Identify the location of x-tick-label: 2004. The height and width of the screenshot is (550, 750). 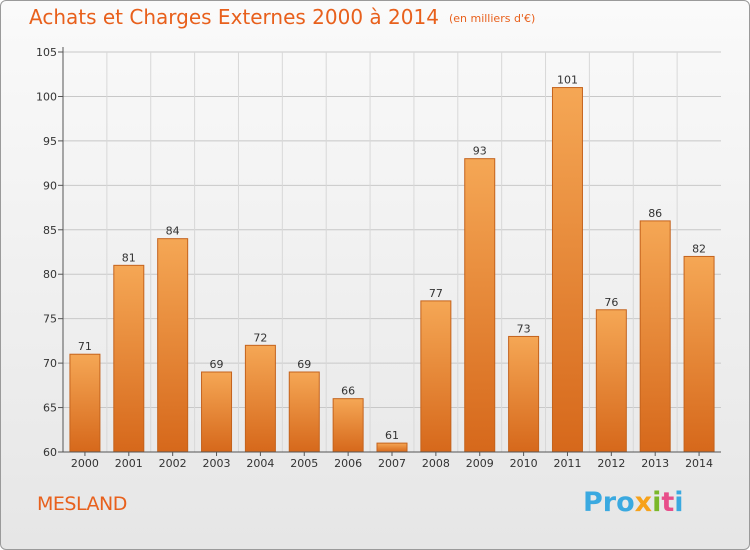
(260, 463).